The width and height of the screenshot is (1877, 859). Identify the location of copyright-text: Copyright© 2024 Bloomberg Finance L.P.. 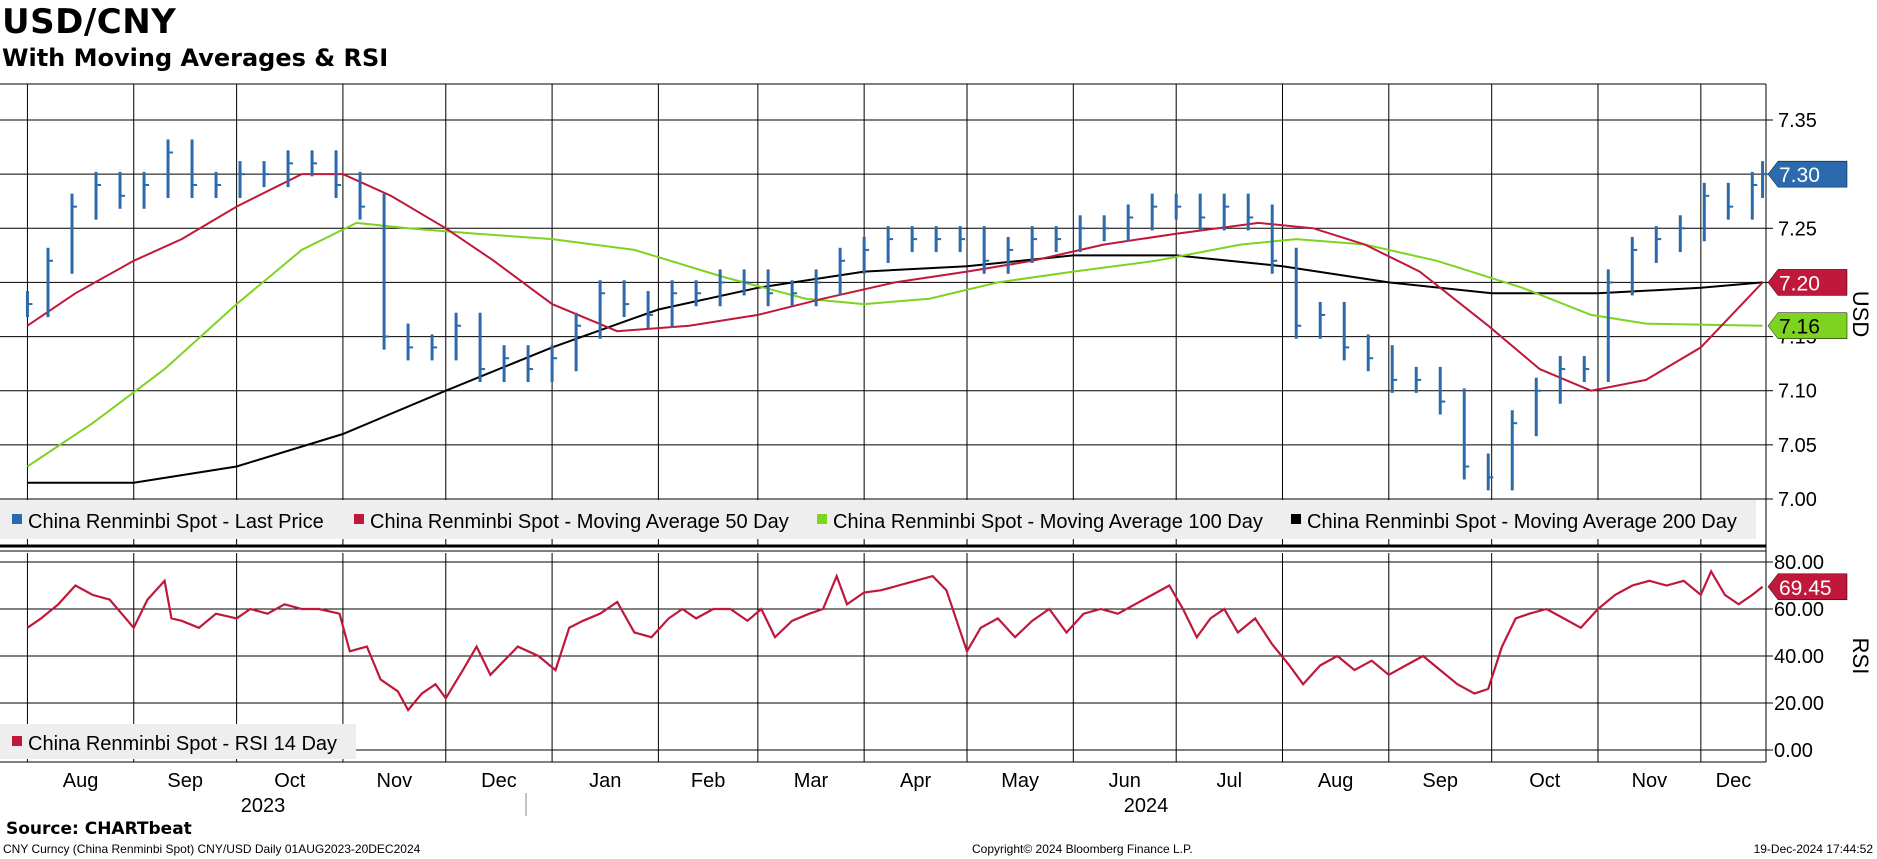
(1082, 849).